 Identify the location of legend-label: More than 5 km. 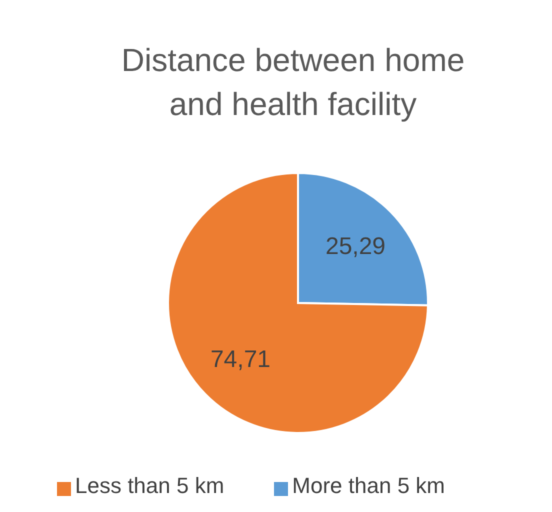
(369, 485).